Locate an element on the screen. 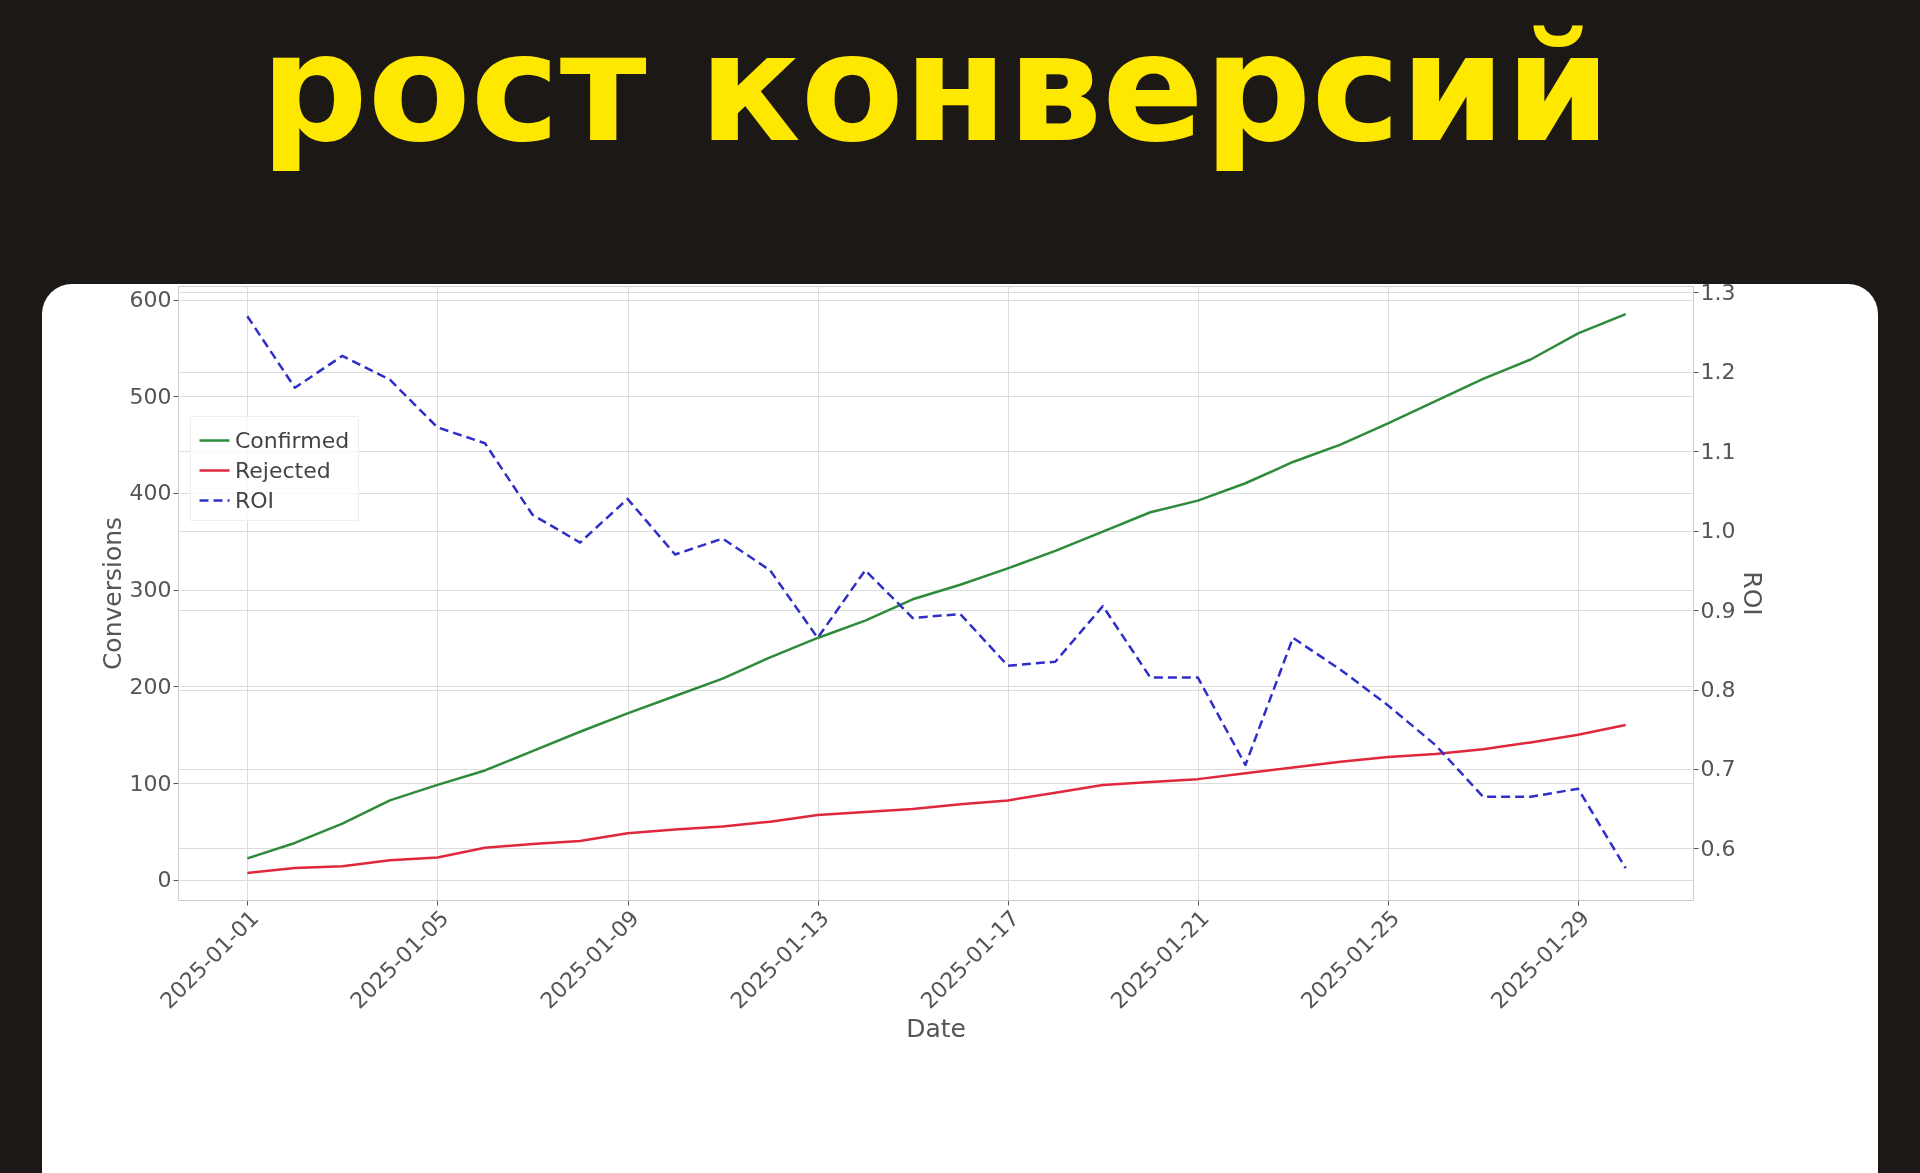  y-tick-label: 0 is located at coordinates (164, 880).